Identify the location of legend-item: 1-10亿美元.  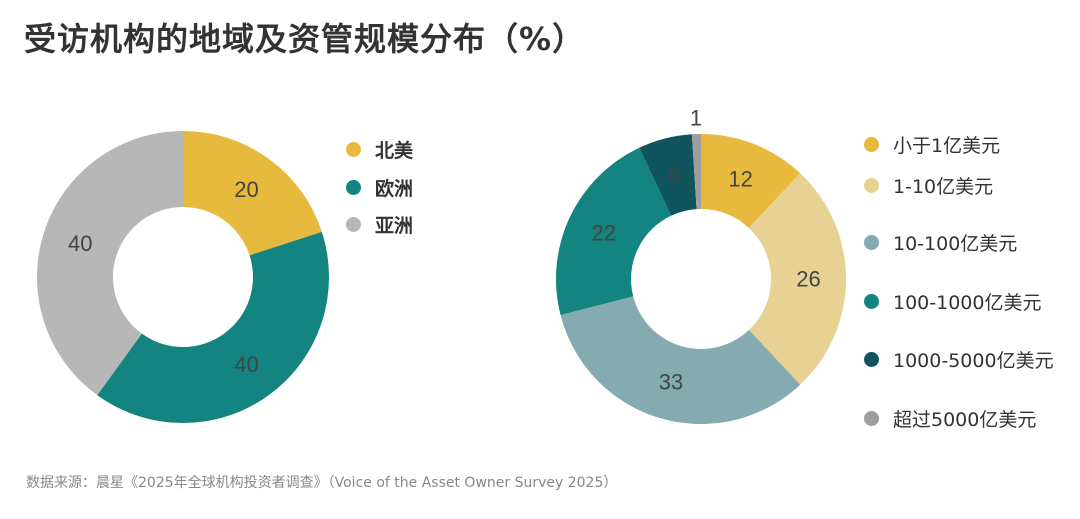
(928, 185).